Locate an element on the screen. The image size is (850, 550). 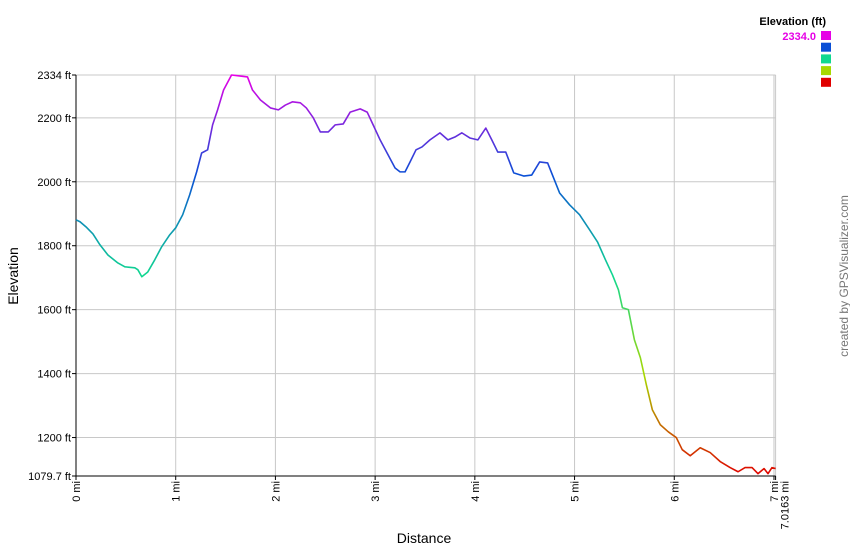
legend-label: 2334.0 is located at coordinates (799, 37).